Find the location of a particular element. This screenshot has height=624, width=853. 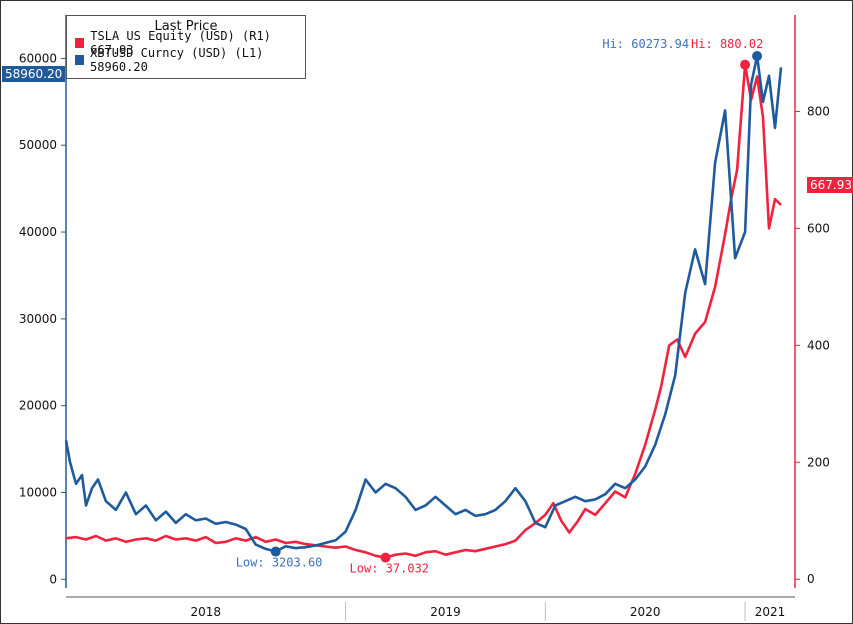

x-category-label: 2018 is located at coordinates (206, 612).